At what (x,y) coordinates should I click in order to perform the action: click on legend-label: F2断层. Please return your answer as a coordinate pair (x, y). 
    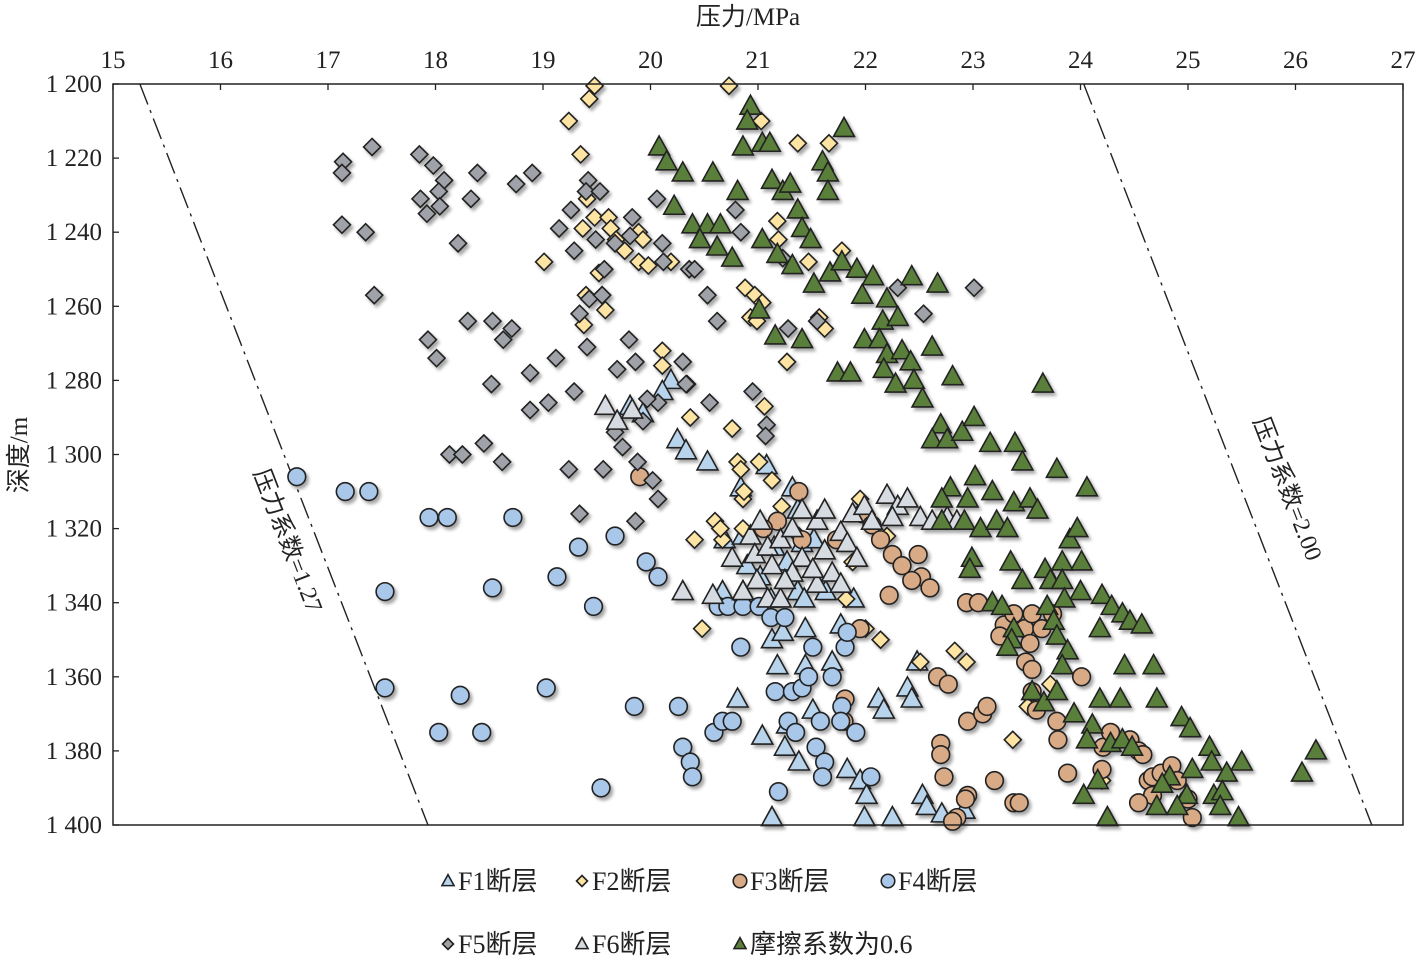
    Looking at the image, I should click on (631, 881).